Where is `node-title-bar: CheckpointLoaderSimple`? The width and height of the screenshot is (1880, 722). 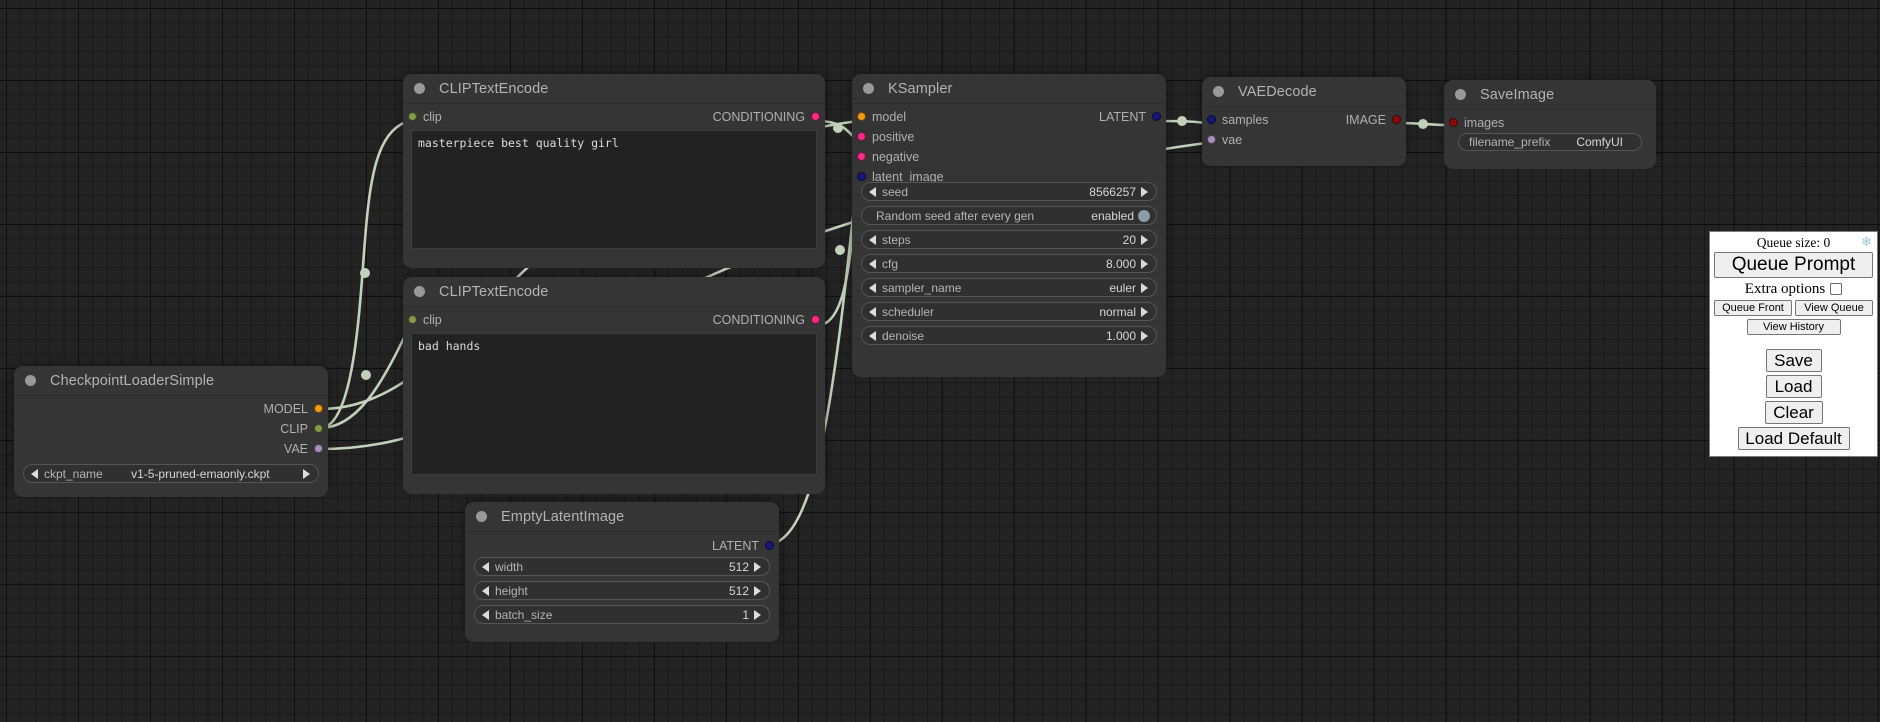 node-title-bar: CheckpointLoaderSimple is located at coordinates (171, 381).